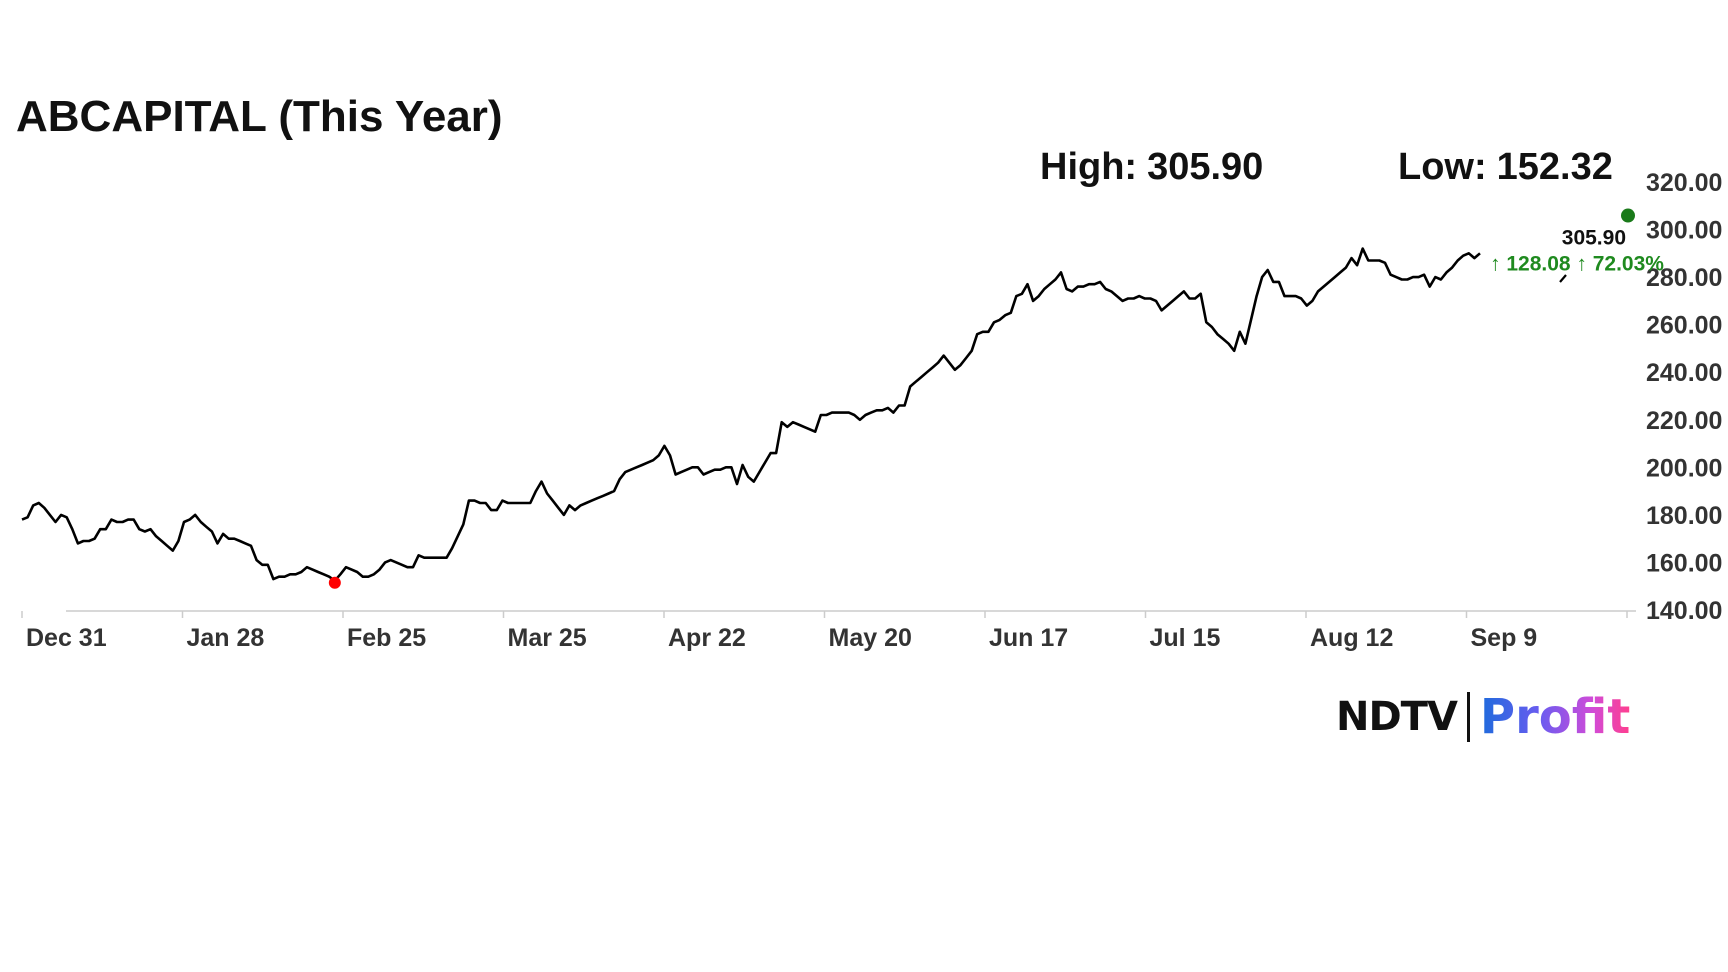 This screenshot has width=1728, height=972. Describe the element at coordinates (1684, 231) in the screenshot. I see `y-tick-label: 300.00` at that location.